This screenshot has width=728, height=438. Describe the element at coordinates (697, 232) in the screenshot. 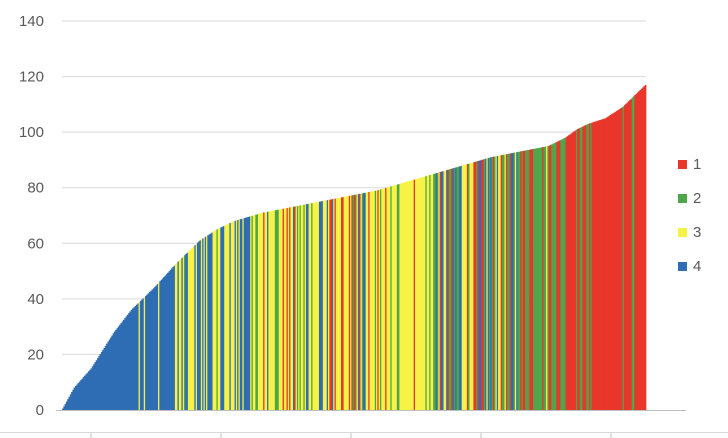

I see `legend-label: 3` at that location.